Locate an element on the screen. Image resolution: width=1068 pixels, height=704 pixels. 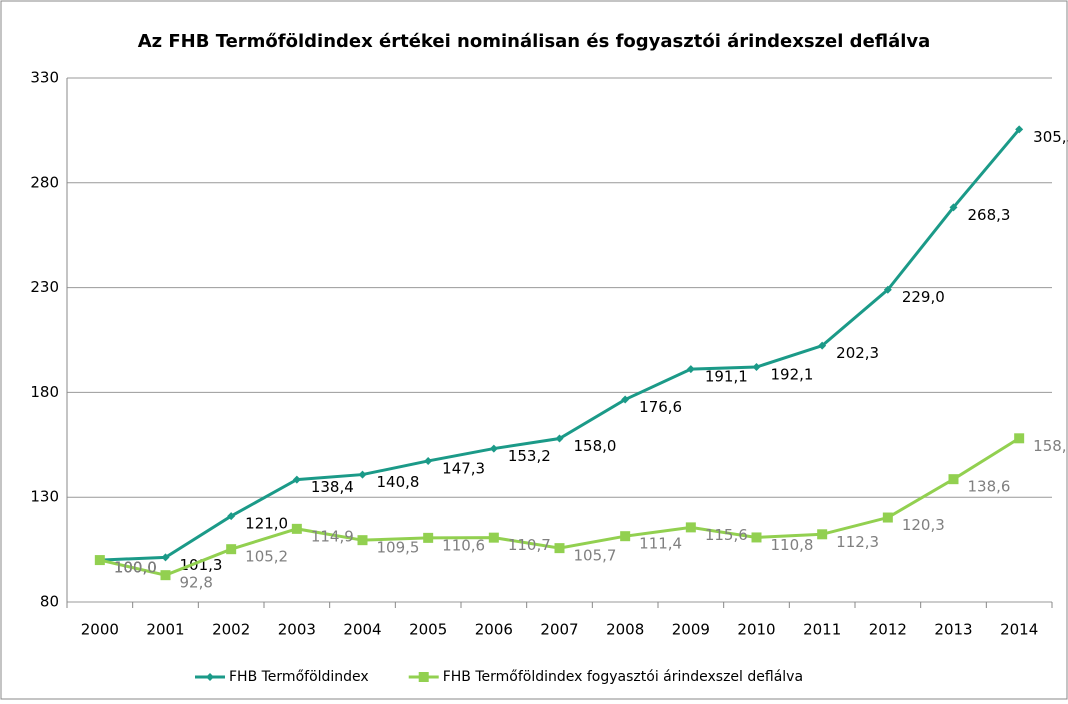
data-label: 105,2 is located at coordinates (266, 557).